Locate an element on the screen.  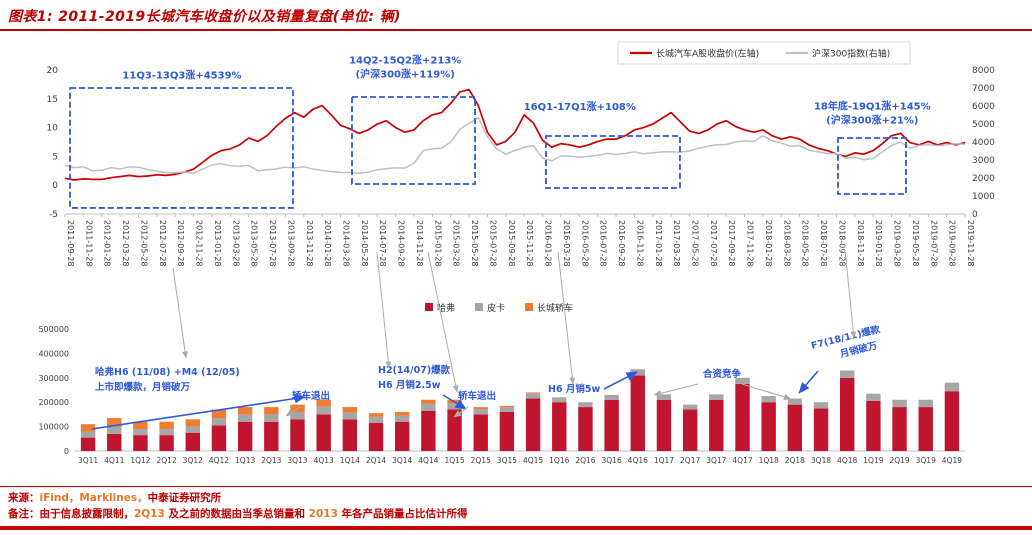
quarter-tick-label: 1Q12 is located at coordinates (140, 460).